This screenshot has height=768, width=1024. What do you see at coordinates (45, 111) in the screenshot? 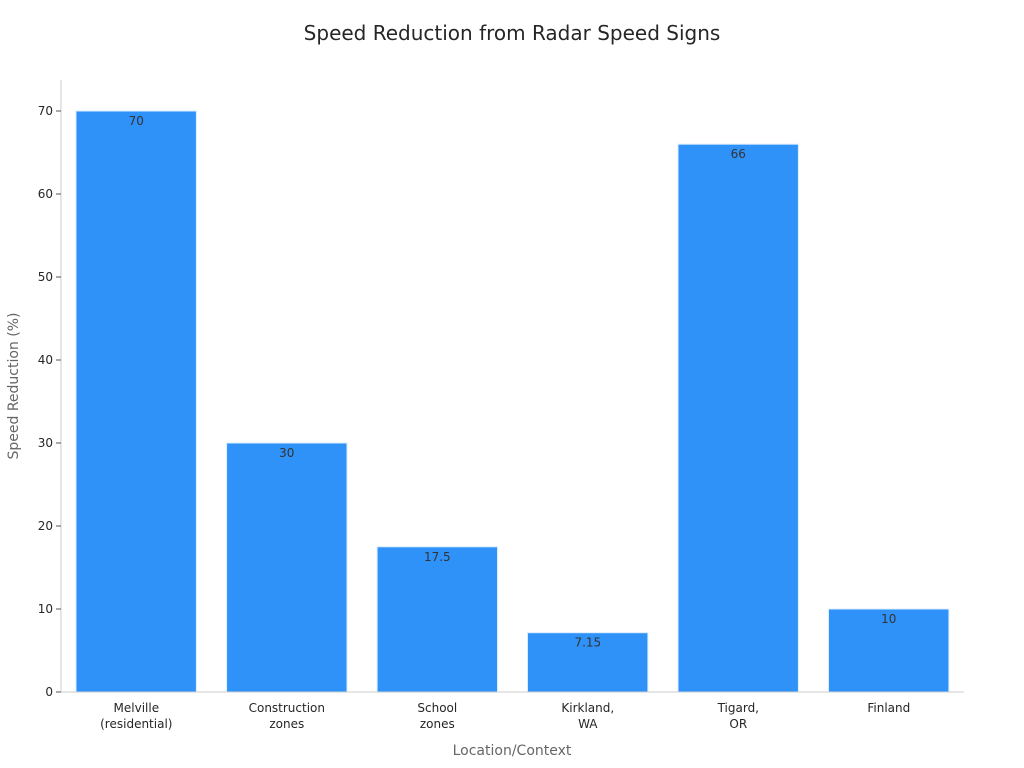
I see `y-tick-label-7: 70` at bounding box center [45, 111].